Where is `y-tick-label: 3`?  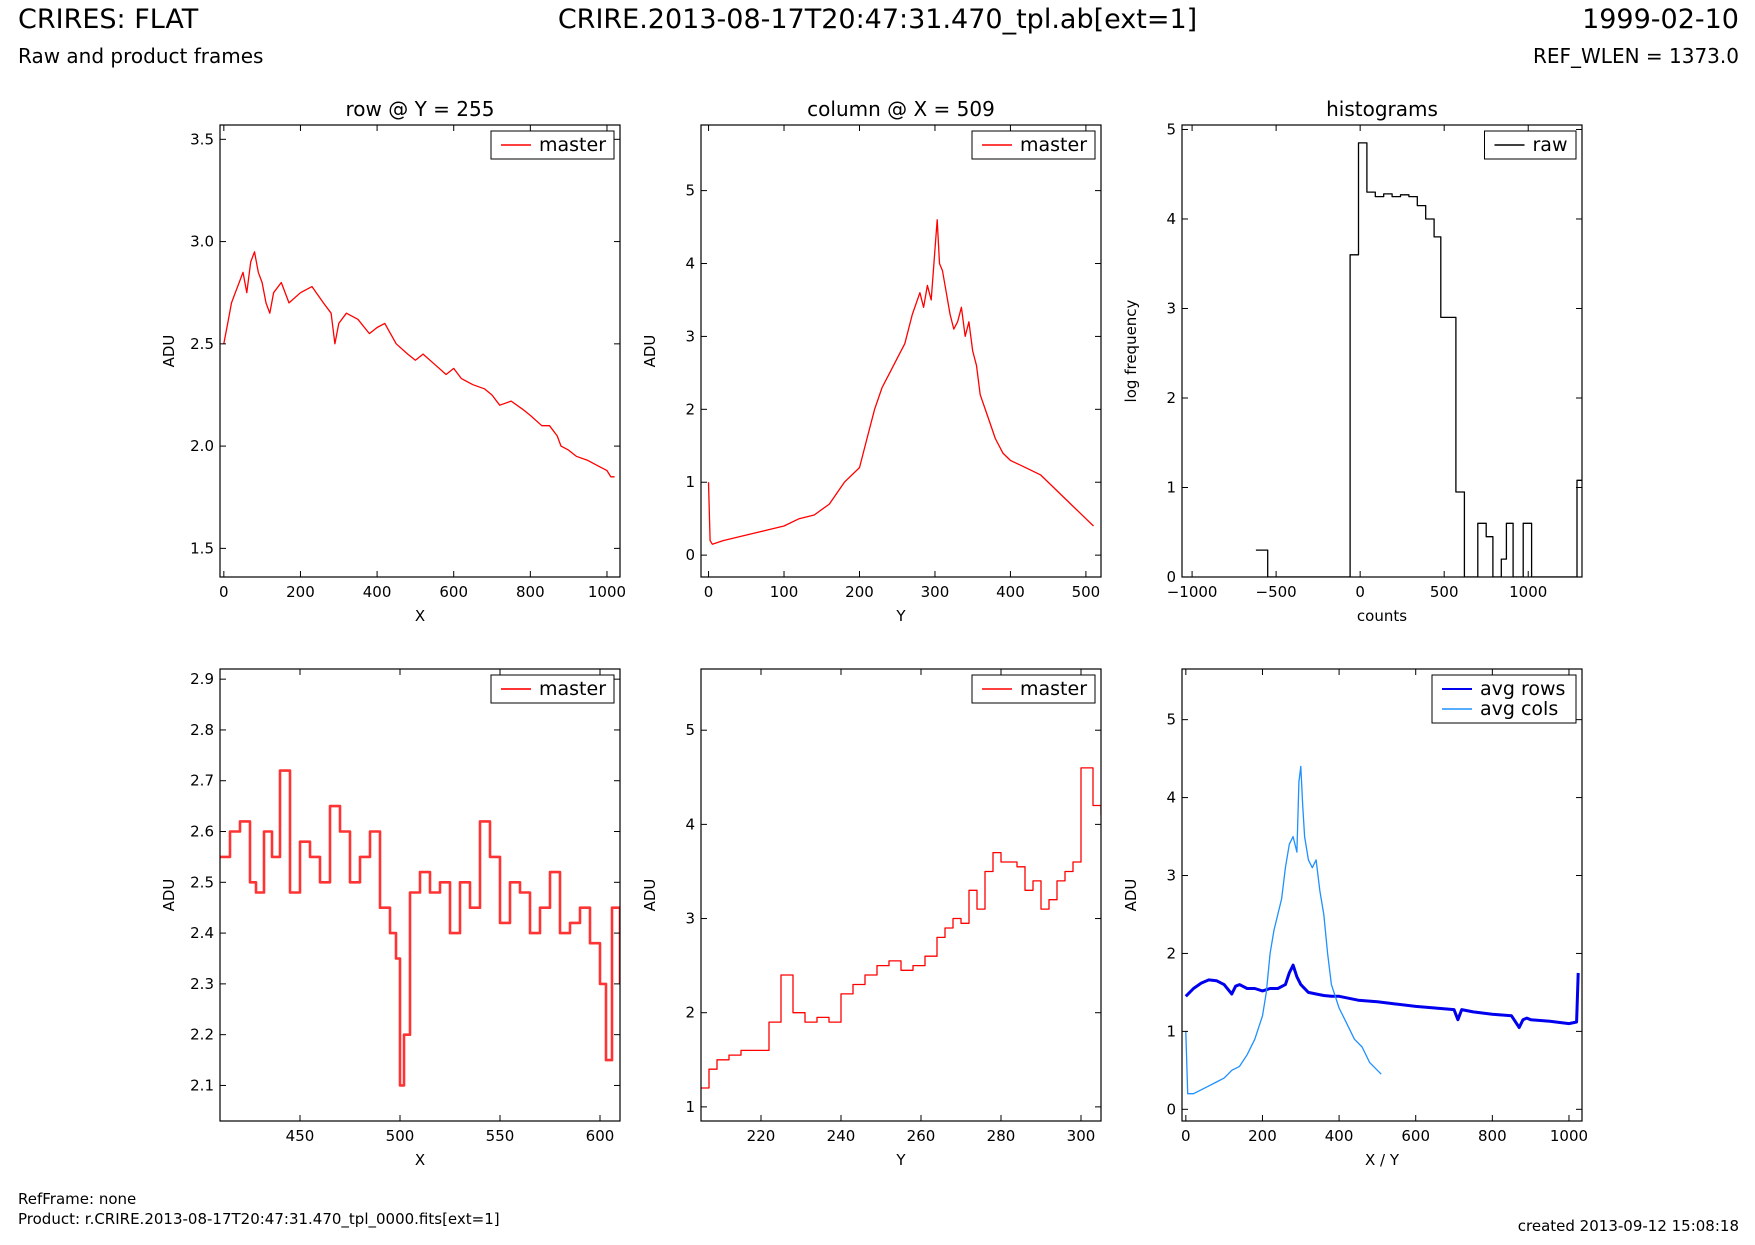 y-tick-label: 3 is located at coordinates (1171, 876).